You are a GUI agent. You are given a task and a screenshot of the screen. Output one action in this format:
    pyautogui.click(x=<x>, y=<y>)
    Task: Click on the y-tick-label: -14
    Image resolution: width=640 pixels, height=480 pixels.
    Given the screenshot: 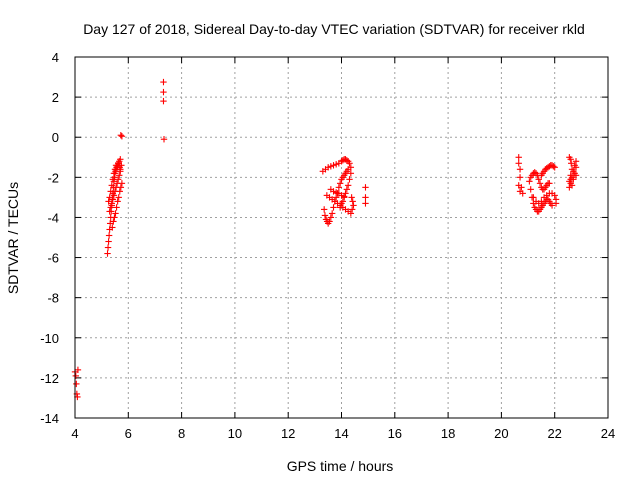 What is the action you would take?
    pyautogui.click(x=49, y=418)
    